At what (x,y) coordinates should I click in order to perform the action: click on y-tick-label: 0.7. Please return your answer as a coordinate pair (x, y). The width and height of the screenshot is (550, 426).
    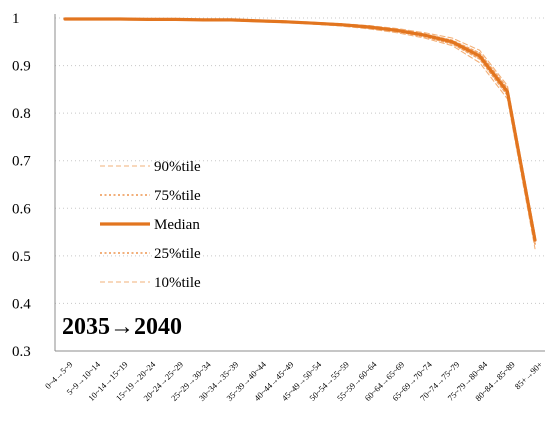
    Looking at the image, I should click on (21, 162).